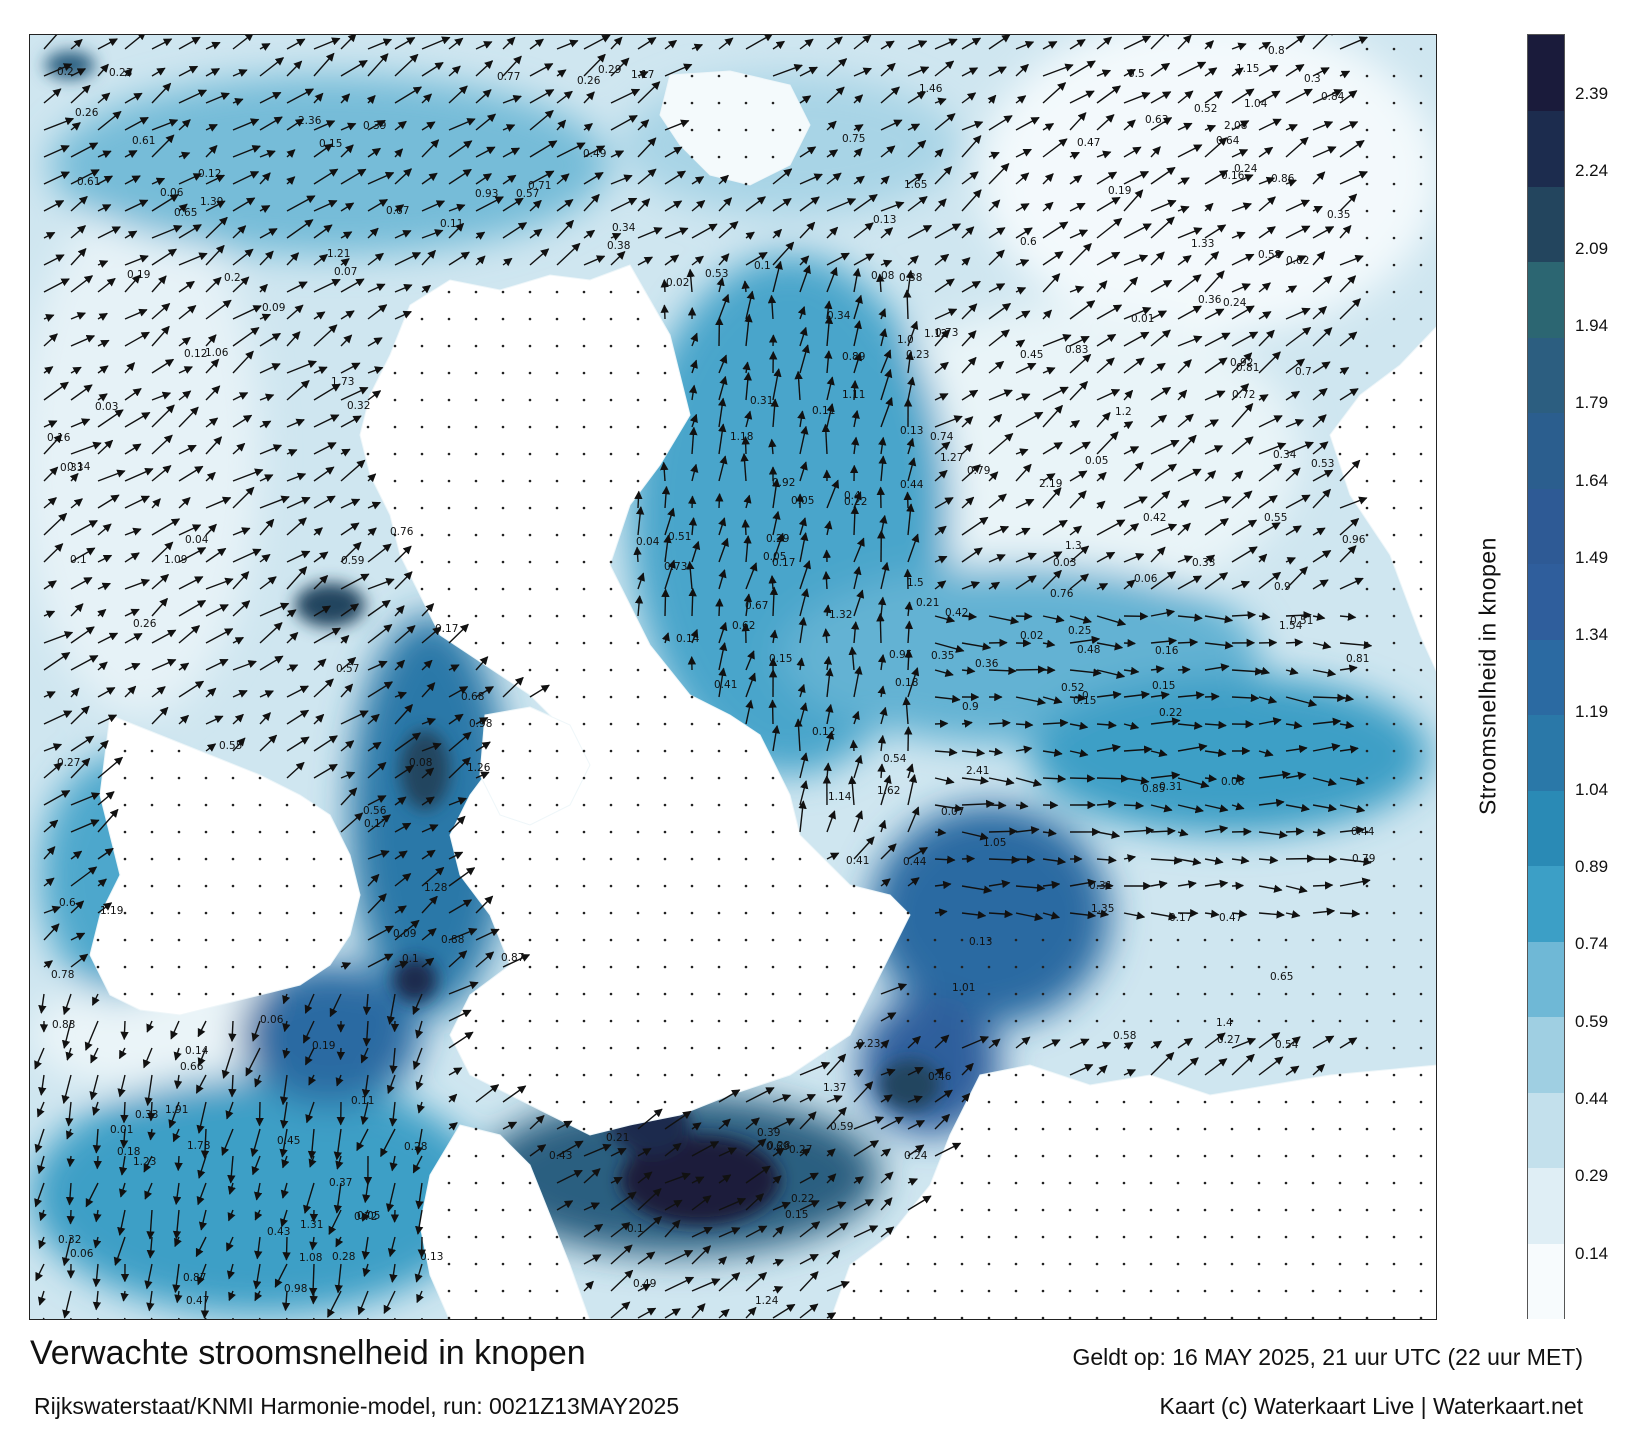 This screenshot has width=1650, height=1450. Describe the element at coordinates (375, 824) in the screenshot. I see `speed-value-label: 0.17` at that location.